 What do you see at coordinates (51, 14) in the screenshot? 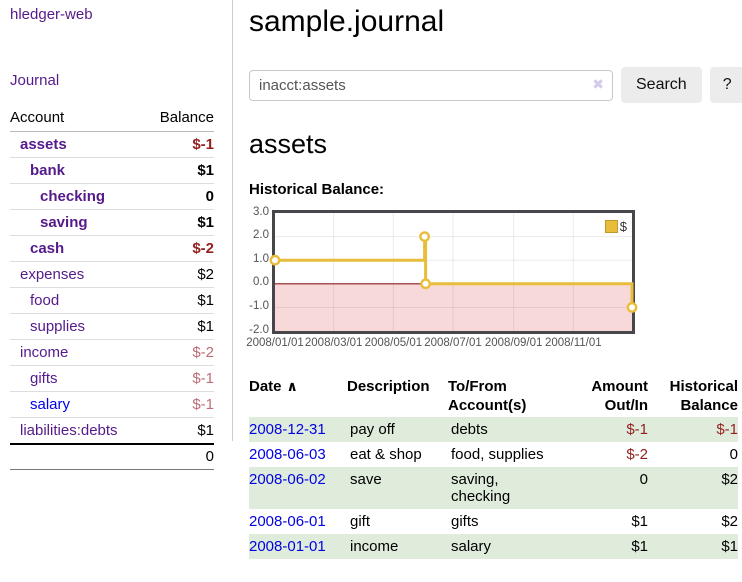
I see `brand-link: hledger-web` at bounding box center [51, 14].